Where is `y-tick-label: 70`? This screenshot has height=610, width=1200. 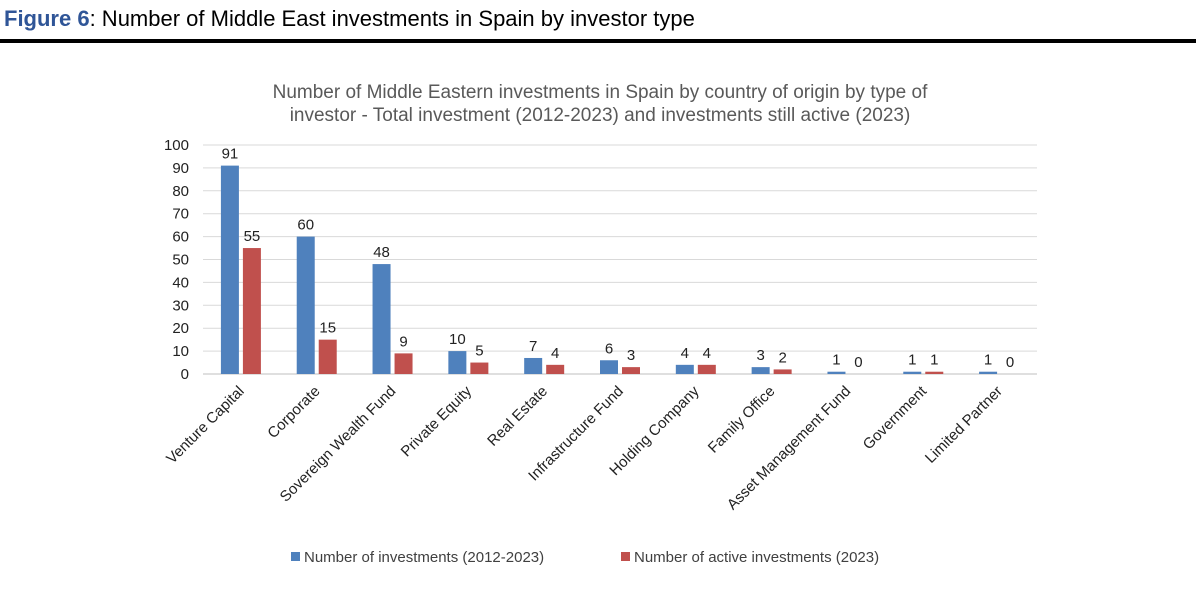 y-tick-label: 70 is located at coordinates (180, 214).